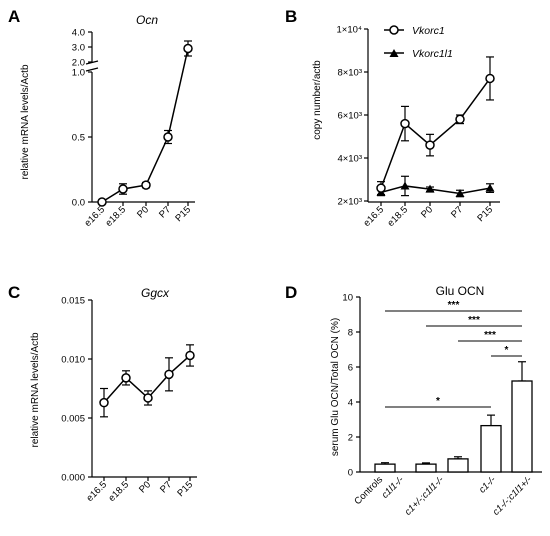  What do you see at coordinates (73, 360) in the screenshot?
I see `panel-c-ytick-label-2: 0.010` at bounding box center [73, 360].